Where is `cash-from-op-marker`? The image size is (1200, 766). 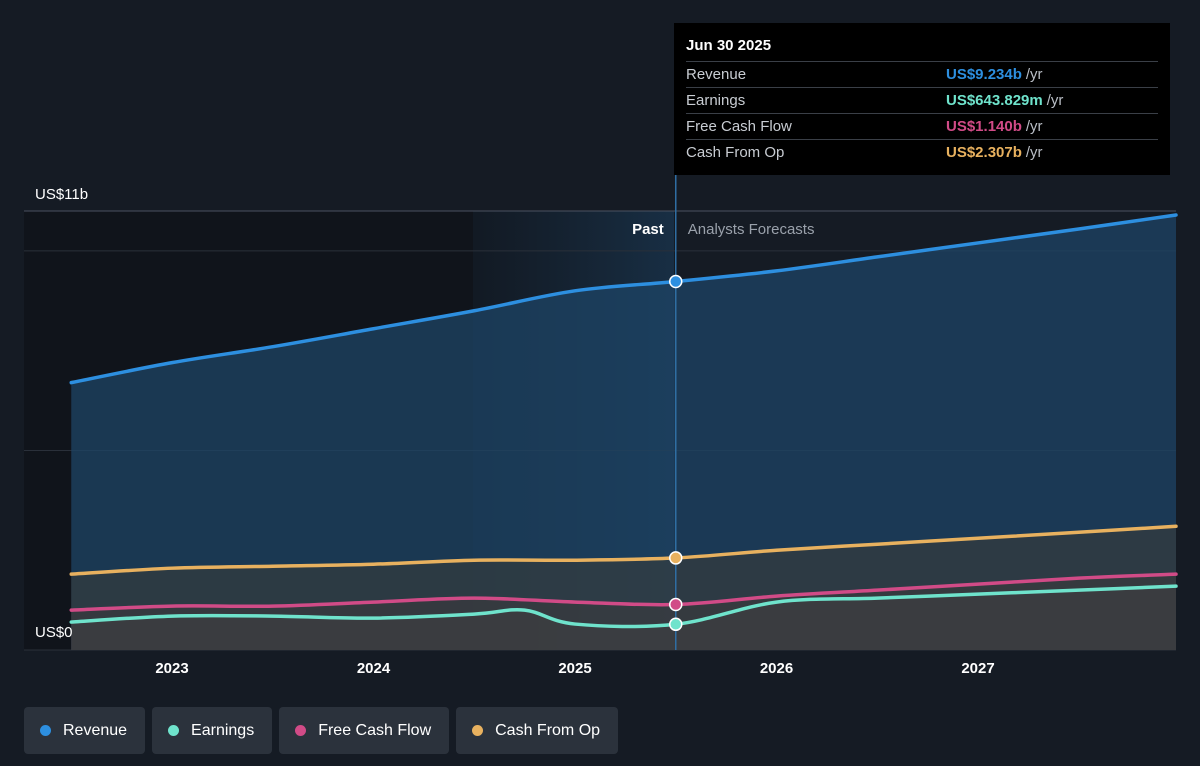
cash-from-op-marker is located at coordinates (676, 558).